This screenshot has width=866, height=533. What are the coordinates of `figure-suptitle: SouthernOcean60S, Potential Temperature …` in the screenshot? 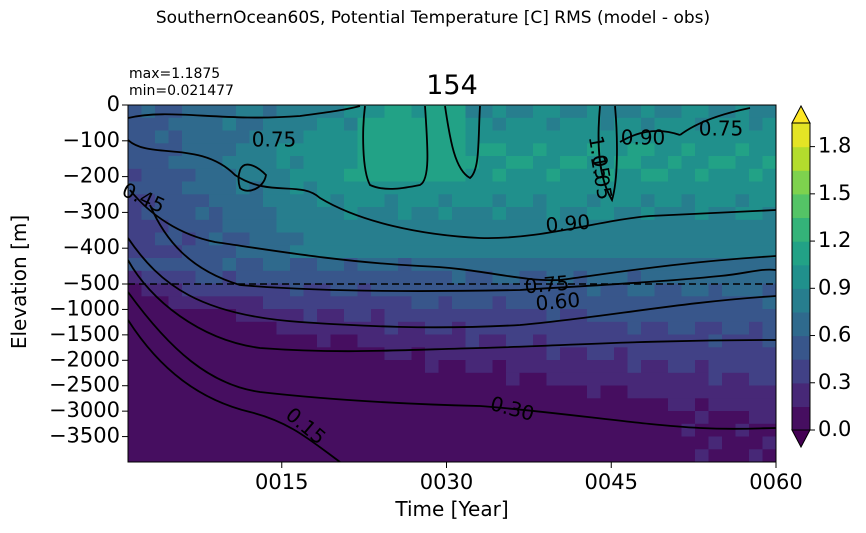 It's located at (433, 18).